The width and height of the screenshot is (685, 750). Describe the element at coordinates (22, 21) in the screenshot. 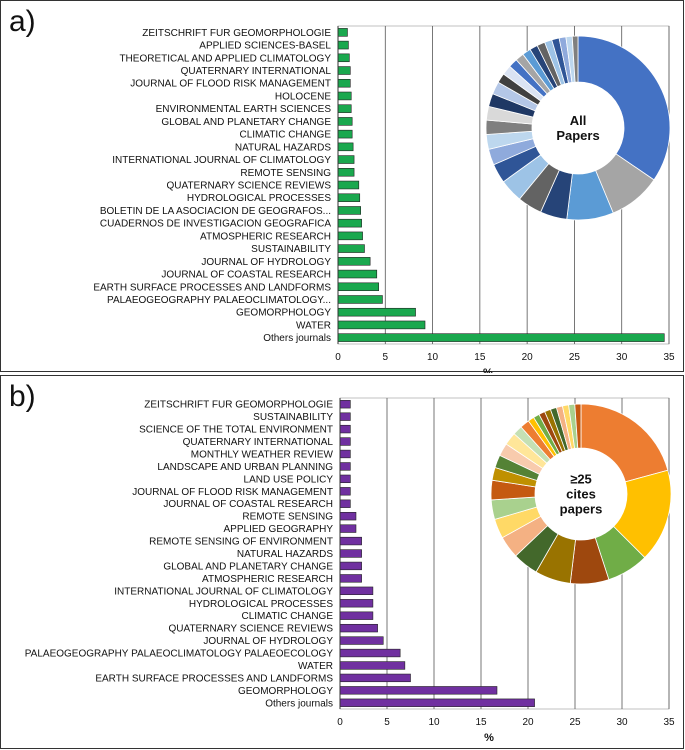

I see `panel-label-a: a)` at that location.